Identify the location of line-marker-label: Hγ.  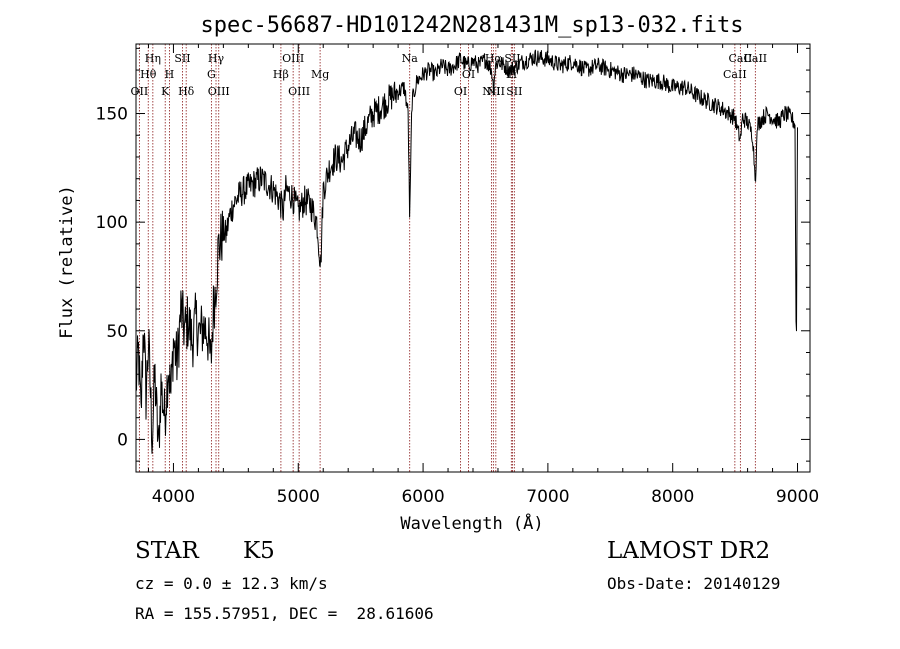
(216, 58).